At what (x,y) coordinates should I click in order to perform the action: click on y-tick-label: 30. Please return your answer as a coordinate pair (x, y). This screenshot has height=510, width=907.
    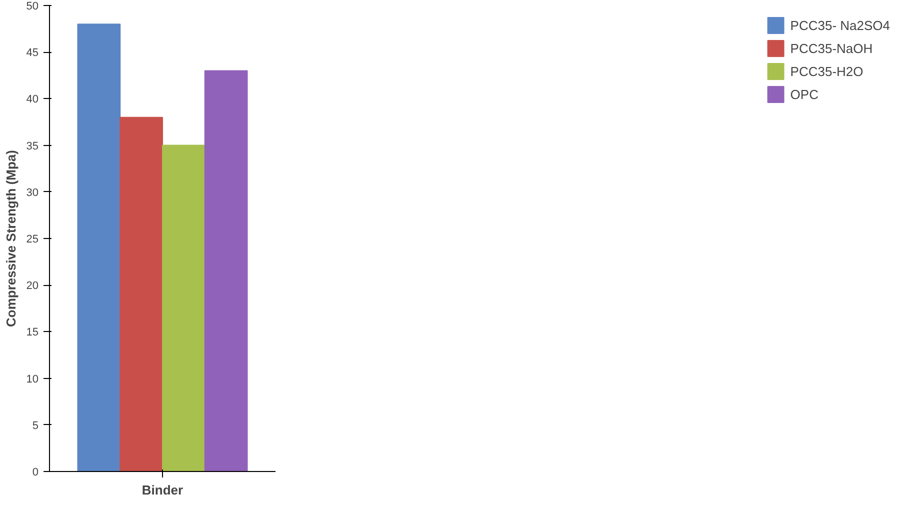
    Looking at the image, I should click on (32, 192).